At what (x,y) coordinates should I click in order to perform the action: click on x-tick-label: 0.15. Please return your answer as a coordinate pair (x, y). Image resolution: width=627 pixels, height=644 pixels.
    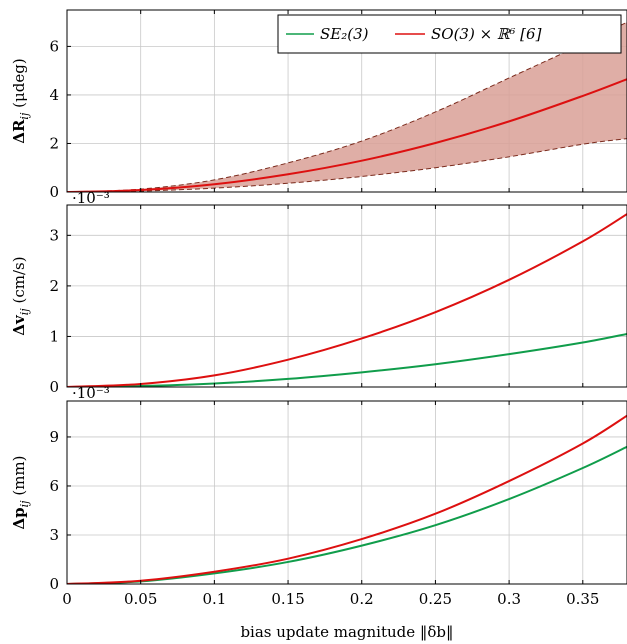
    Looking at the image, I should click on (287, 599).